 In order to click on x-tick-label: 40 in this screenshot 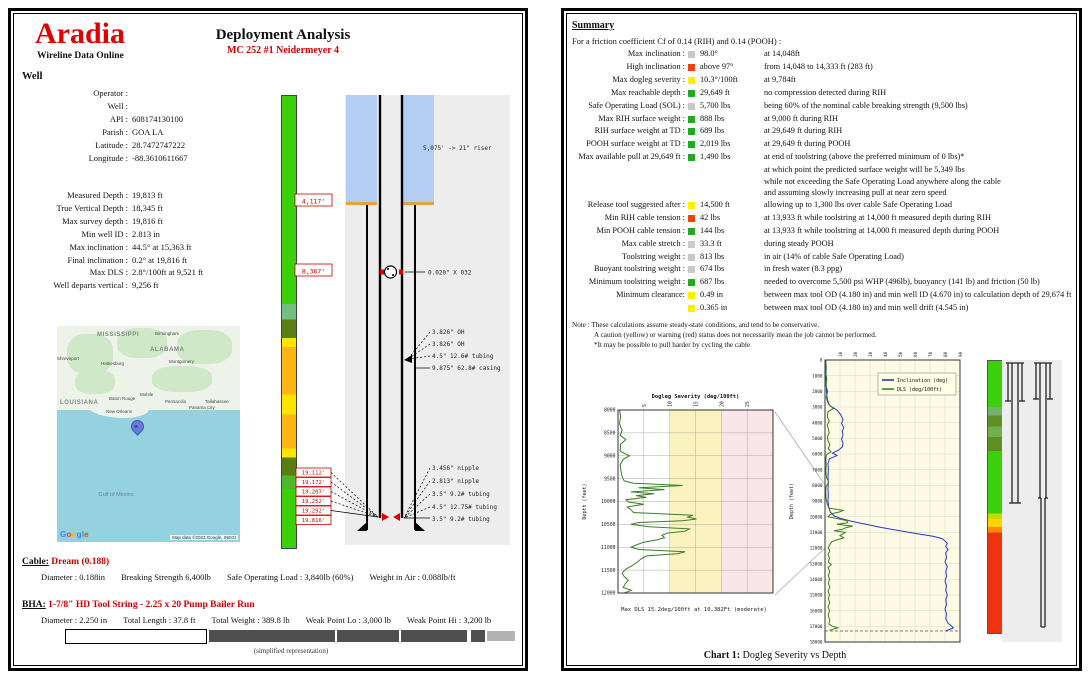, I will do `click(886, 354)`.